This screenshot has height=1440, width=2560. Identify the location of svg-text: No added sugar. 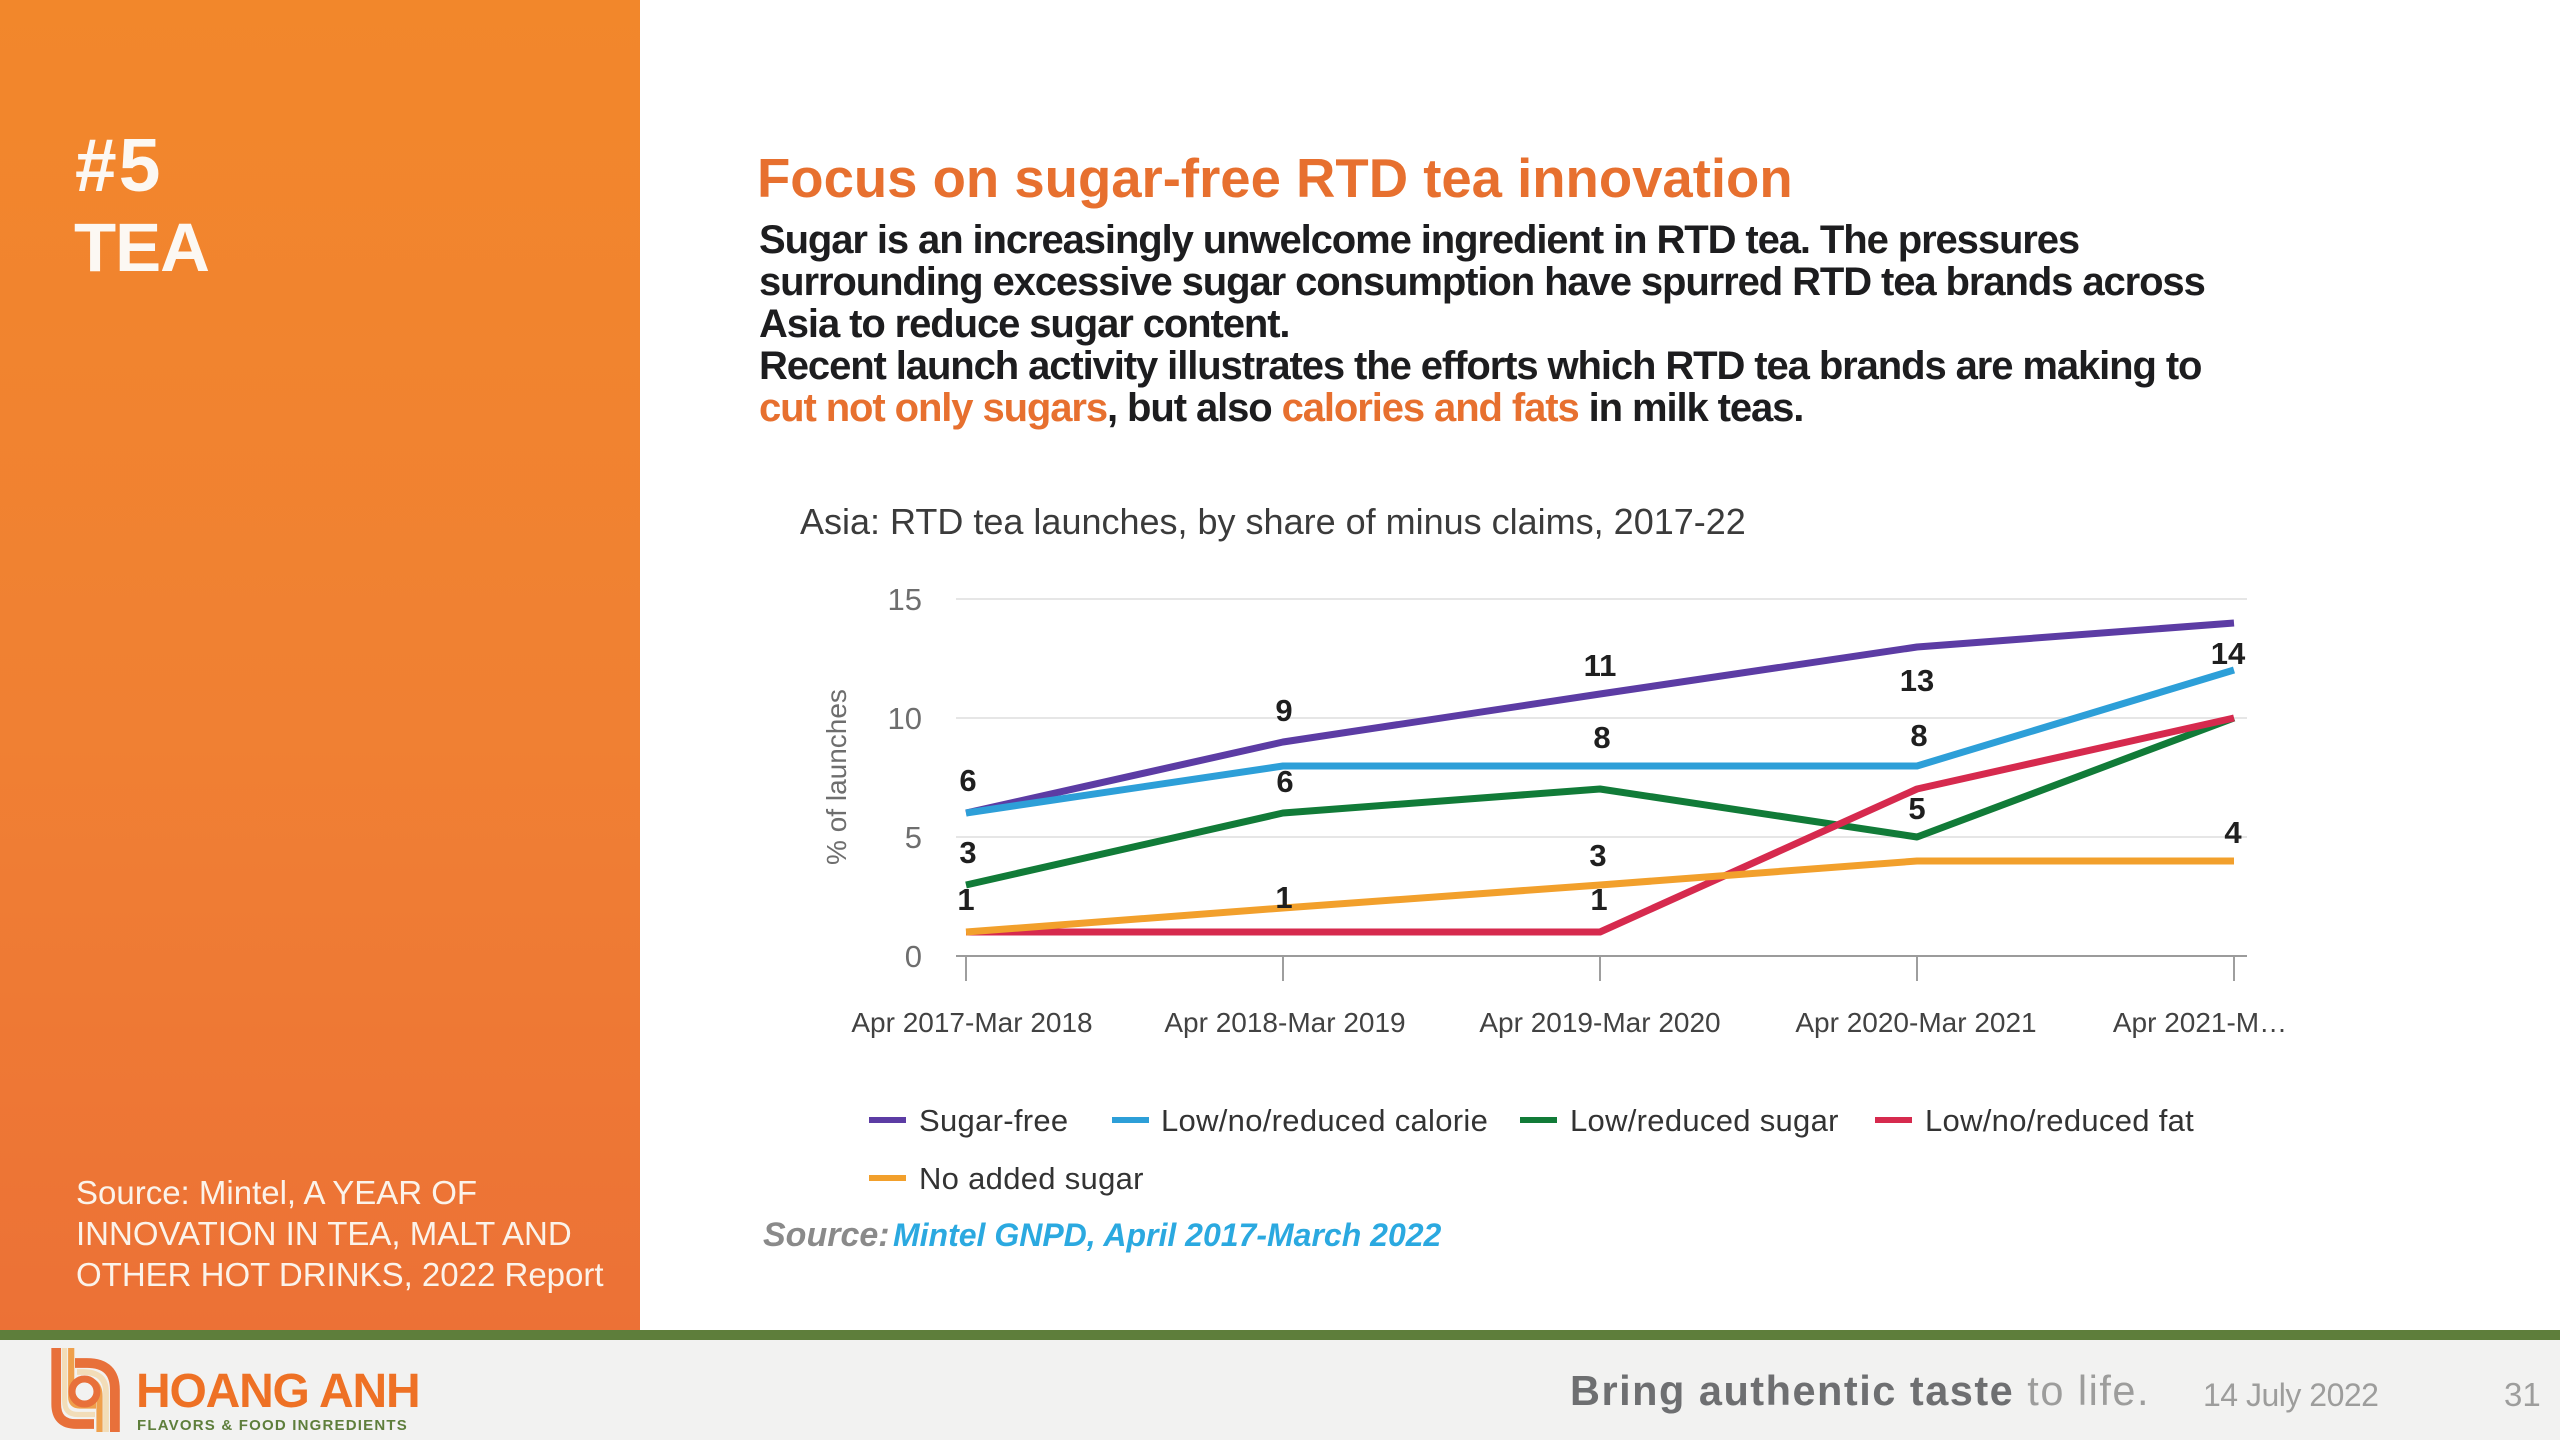
(1031, 1178).